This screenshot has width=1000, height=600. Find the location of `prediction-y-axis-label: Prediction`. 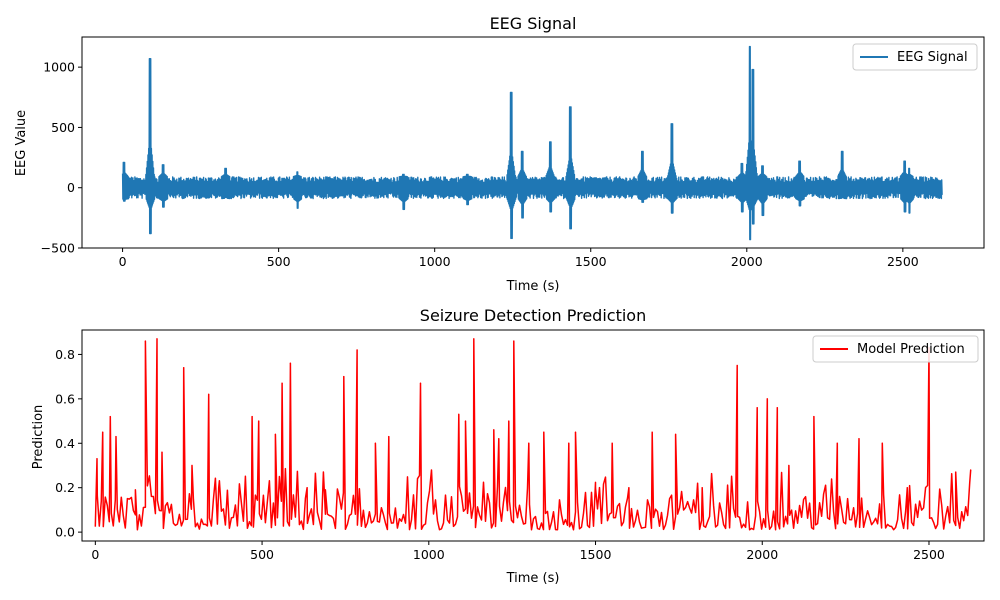

prediction-y-axis-label: Prediction is located at coordinates (38, 437).